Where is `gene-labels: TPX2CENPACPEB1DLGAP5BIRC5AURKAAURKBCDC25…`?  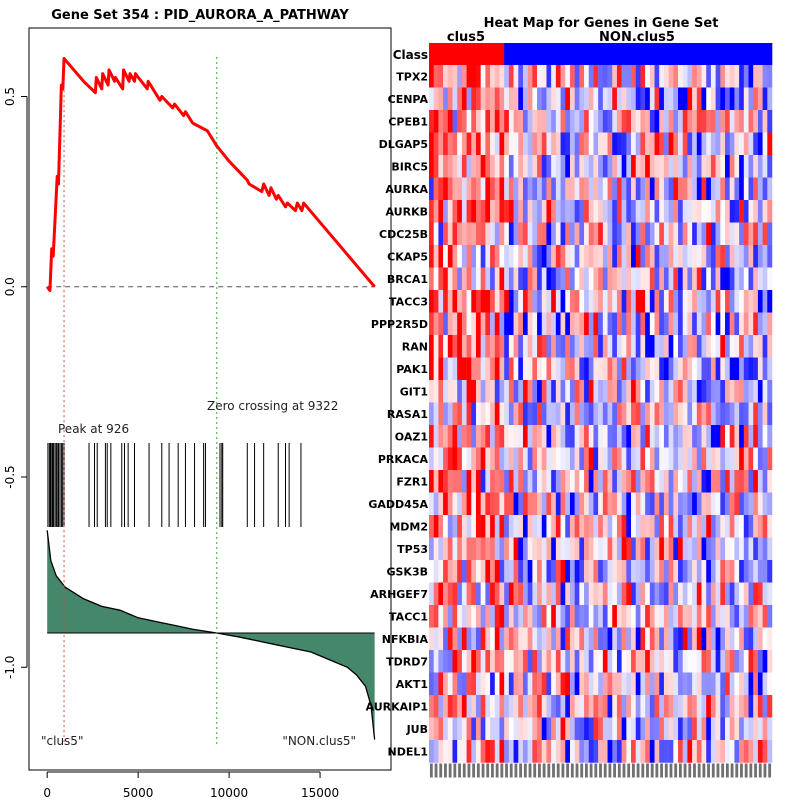 gene-labels: TPX2CENPACPEB1DLGAP5BIRC5AURKAAURKBCDC25… is located at coordinates (397, 414).